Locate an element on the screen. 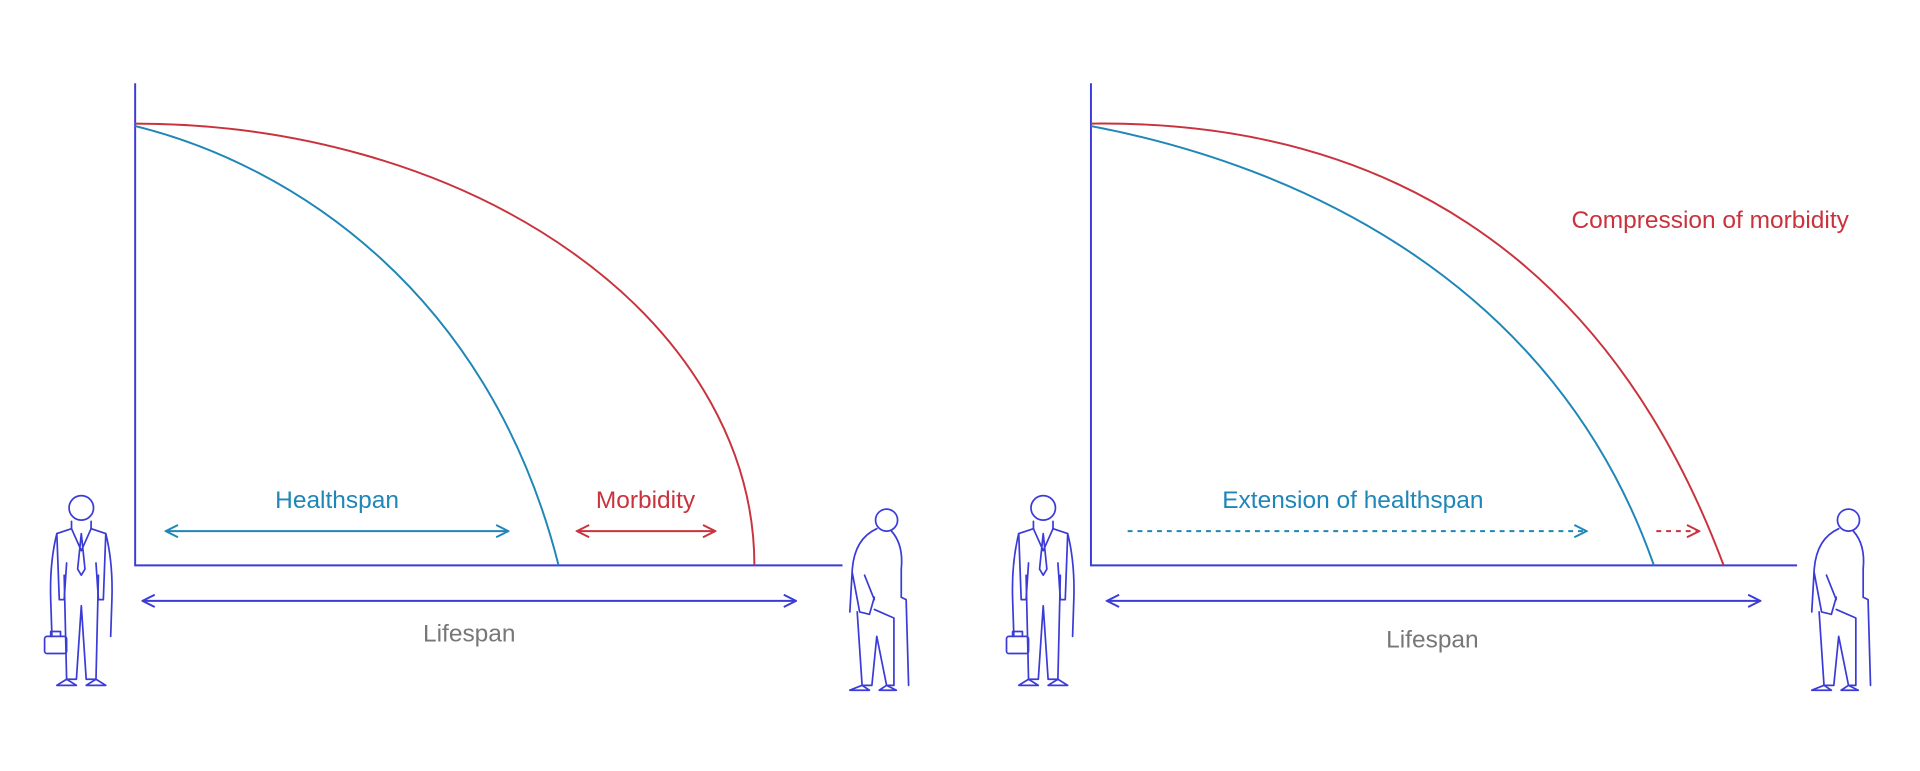 The image size is (1920, 771). healthspan-label: Extension of healthspan is located at coordinates (1352, 500).